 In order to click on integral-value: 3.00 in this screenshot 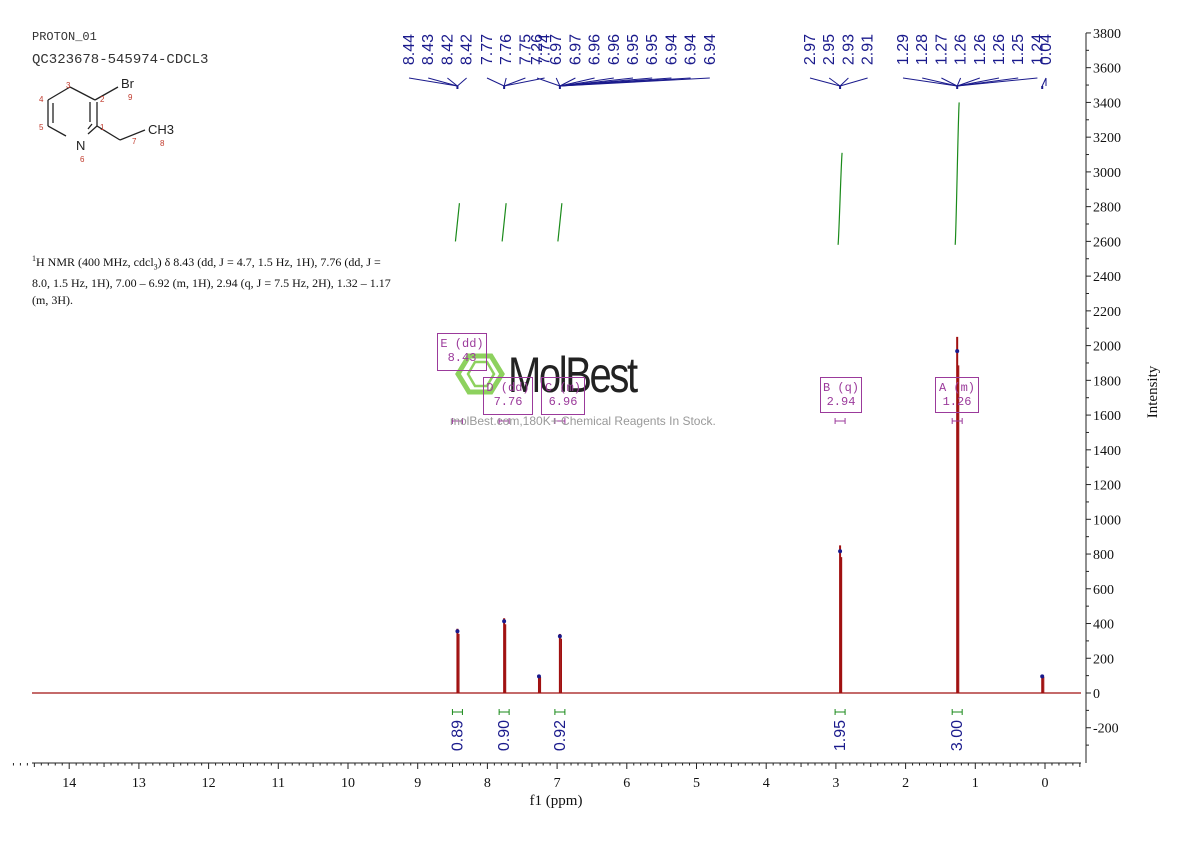, I will do `click(957, 735)`.